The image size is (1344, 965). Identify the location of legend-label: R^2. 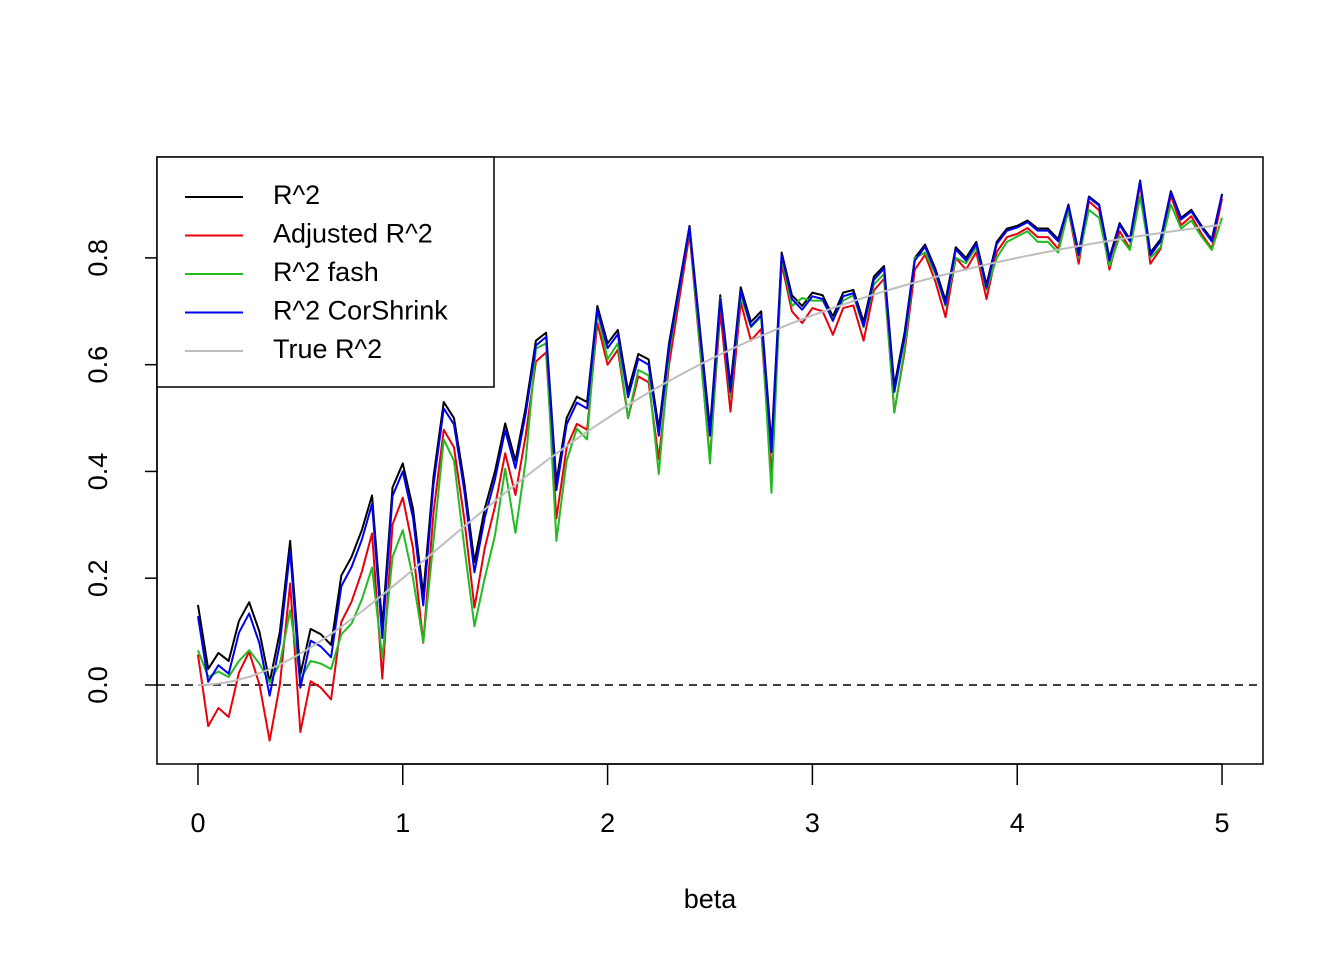
(296, 195).